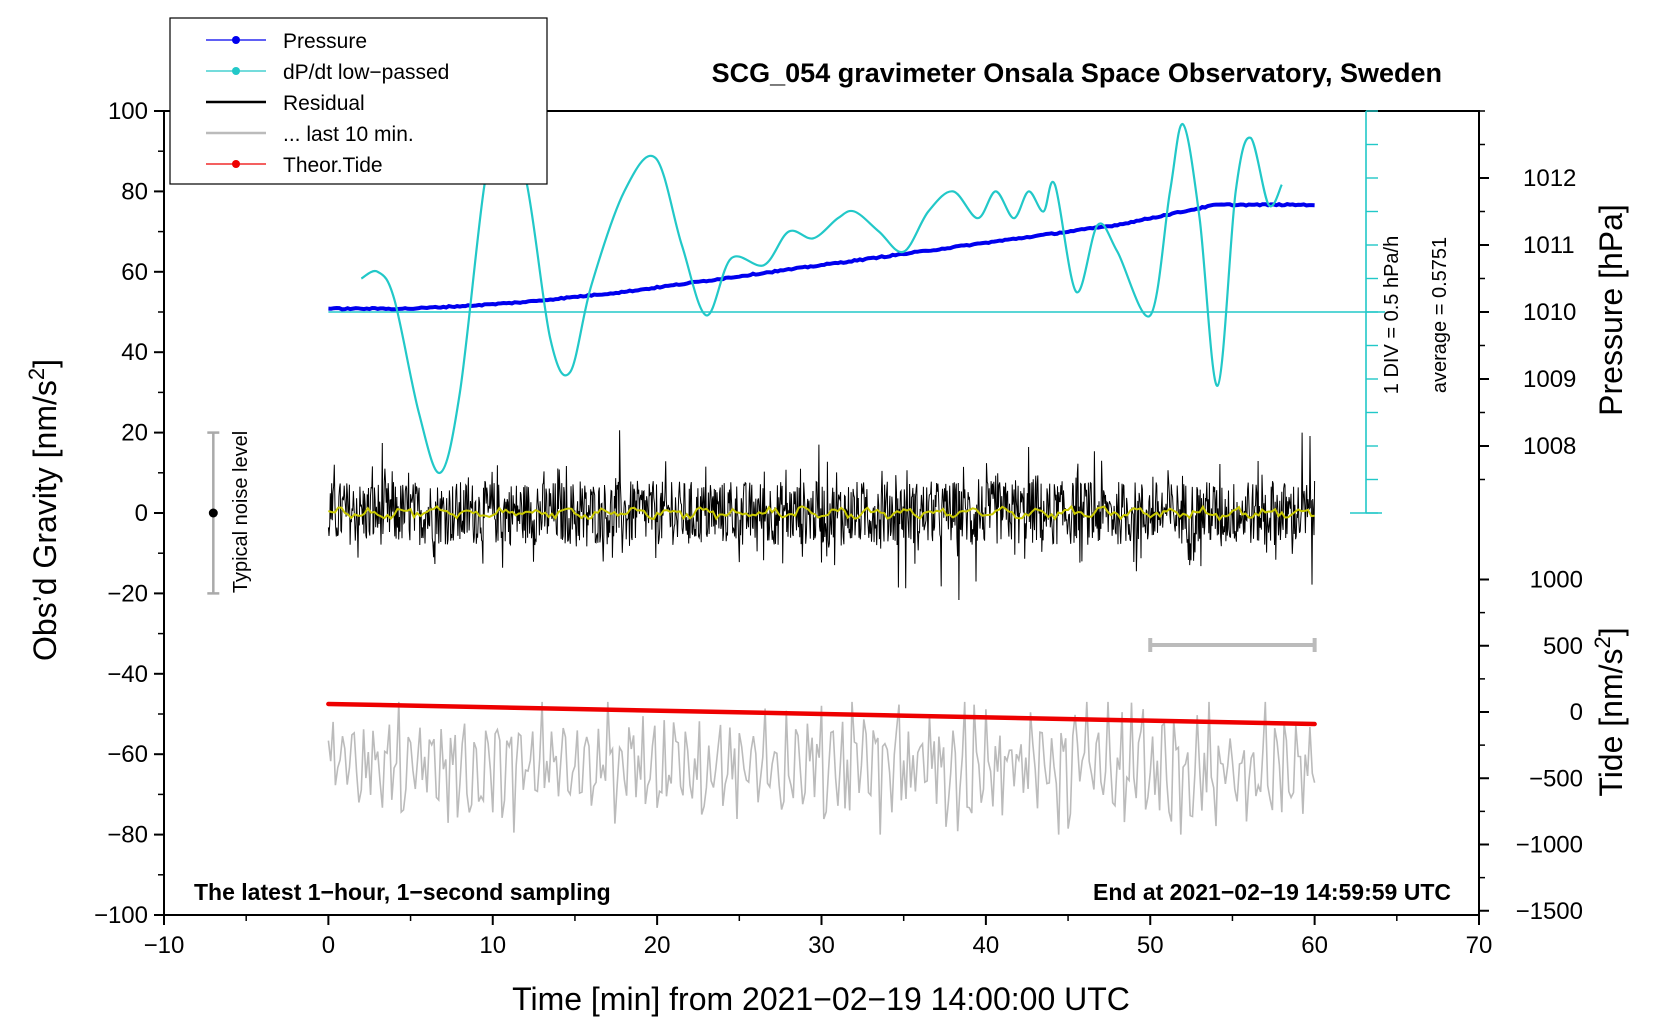 The height and width of the screenshot is (1020, 1660). I want to click on pressure-tick-label: 1012, so click(1549, 178).